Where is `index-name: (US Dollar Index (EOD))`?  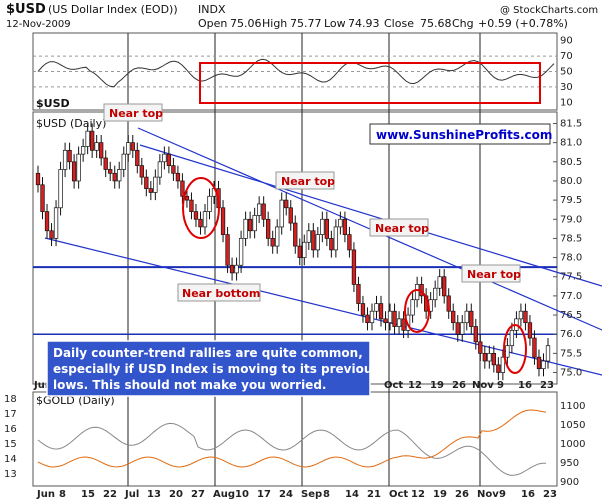
index-name: (US Dollar Index (EOD)) is located at coordinates (113, 9).